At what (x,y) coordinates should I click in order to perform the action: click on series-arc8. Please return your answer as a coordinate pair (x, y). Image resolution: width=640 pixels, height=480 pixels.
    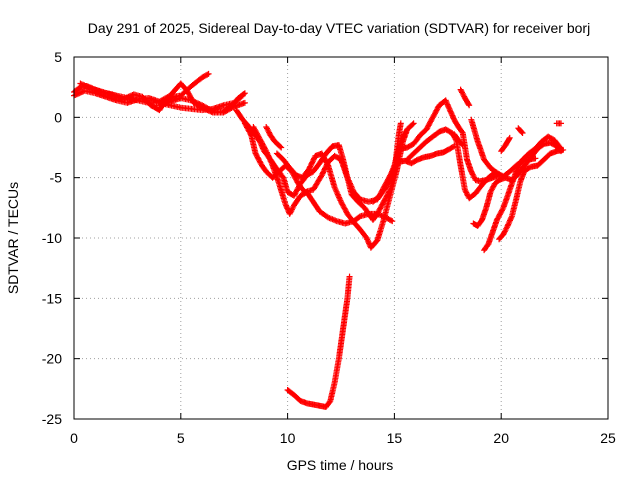
    Looking at the image, I should click on (345, 185).